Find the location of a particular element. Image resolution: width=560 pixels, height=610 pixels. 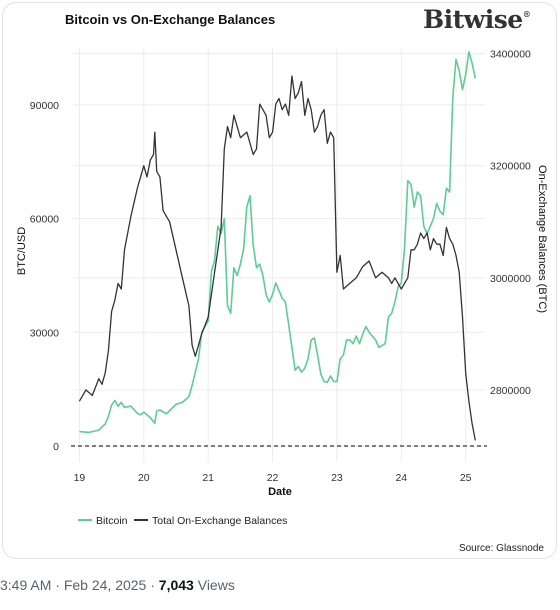

tweet-footer: 3:49 AM · Feb 24, 2025 · 7,043 Views is located at coordinates (117, 585).